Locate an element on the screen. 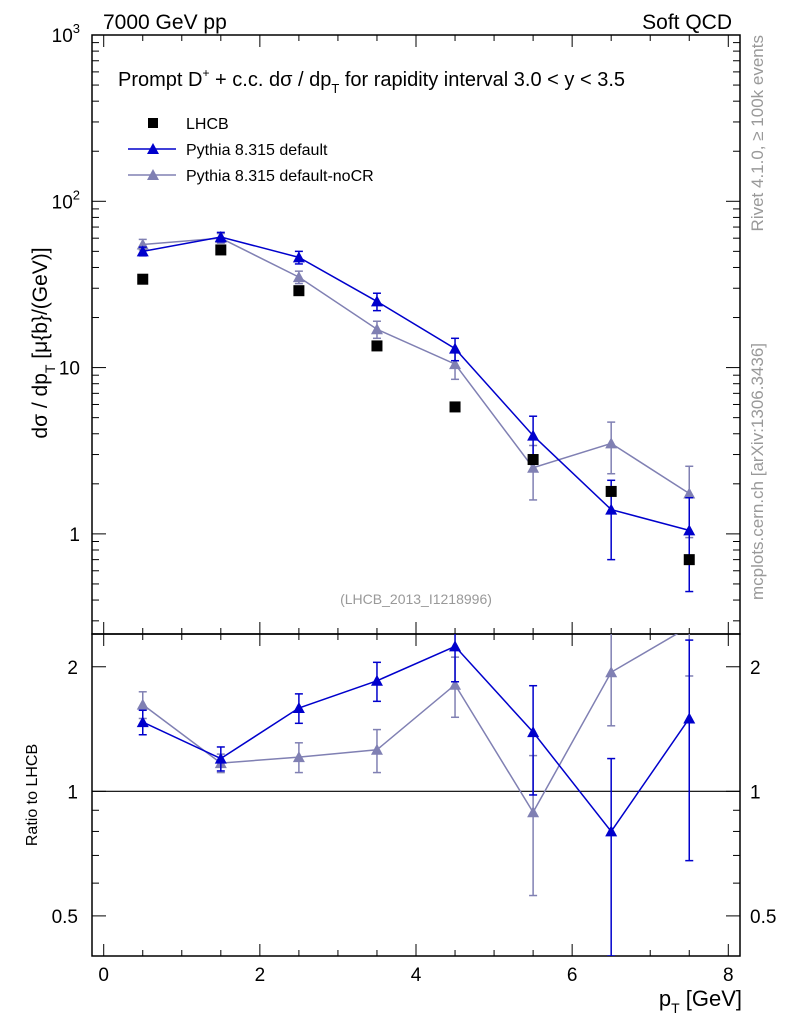  legend-label-lhcb: LHCB is located at coordinates (207, 124).